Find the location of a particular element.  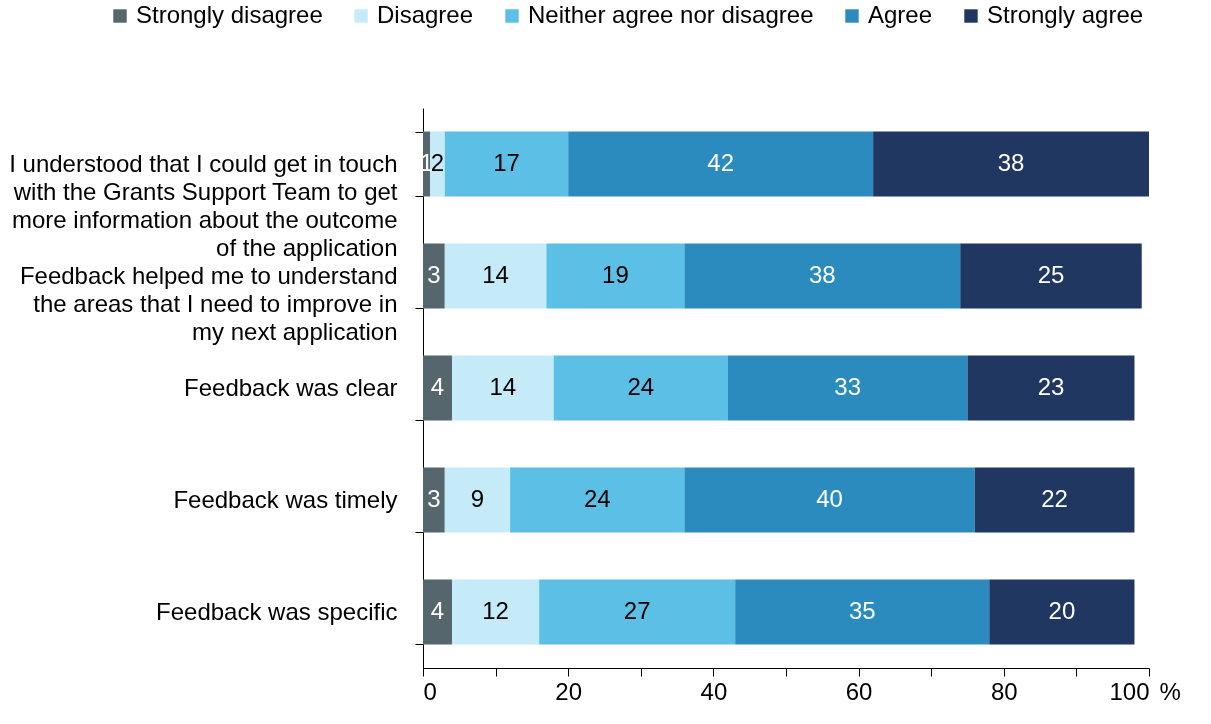

x-tick-label: 80 is located at coordinates (1004, 691).